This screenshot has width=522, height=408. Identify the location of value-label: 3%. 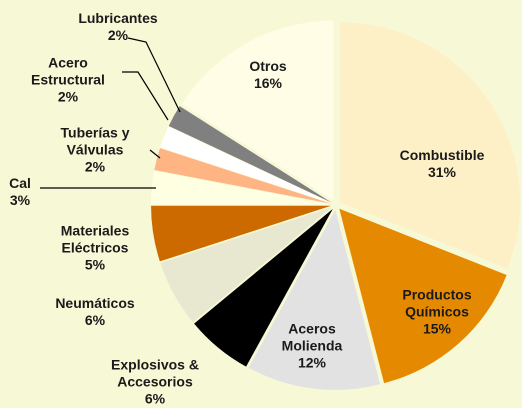
(20, 200).